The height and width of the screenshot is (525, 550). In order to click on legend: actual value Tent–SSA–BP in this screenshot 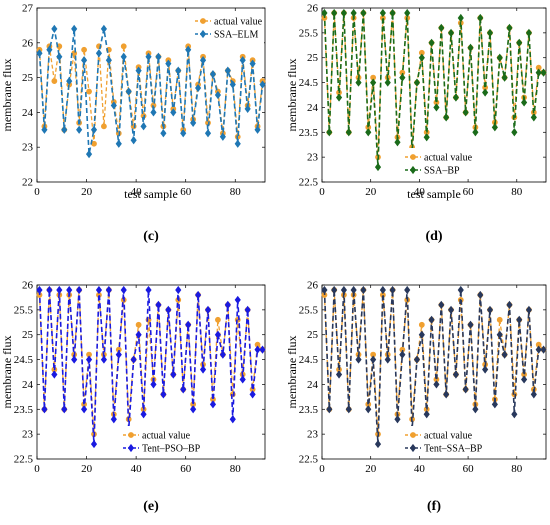, I will do `click(447, 441)`.